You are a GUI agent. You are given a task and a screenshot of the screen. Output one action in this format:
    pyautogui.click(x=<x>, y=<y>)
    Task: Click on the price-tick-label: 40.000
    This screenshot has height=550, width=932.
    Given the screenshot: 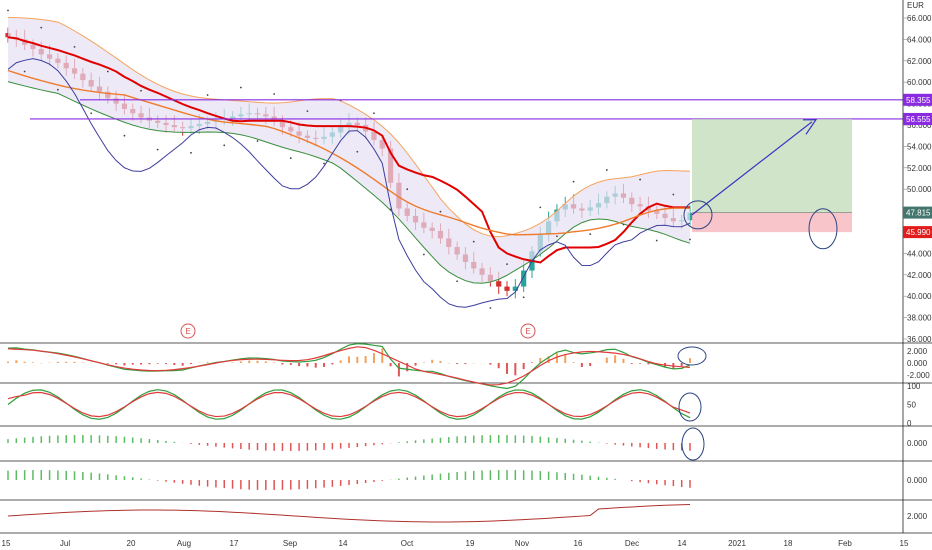 What is the action you would take?
    pyautogui.click(x=919, y=296)
    